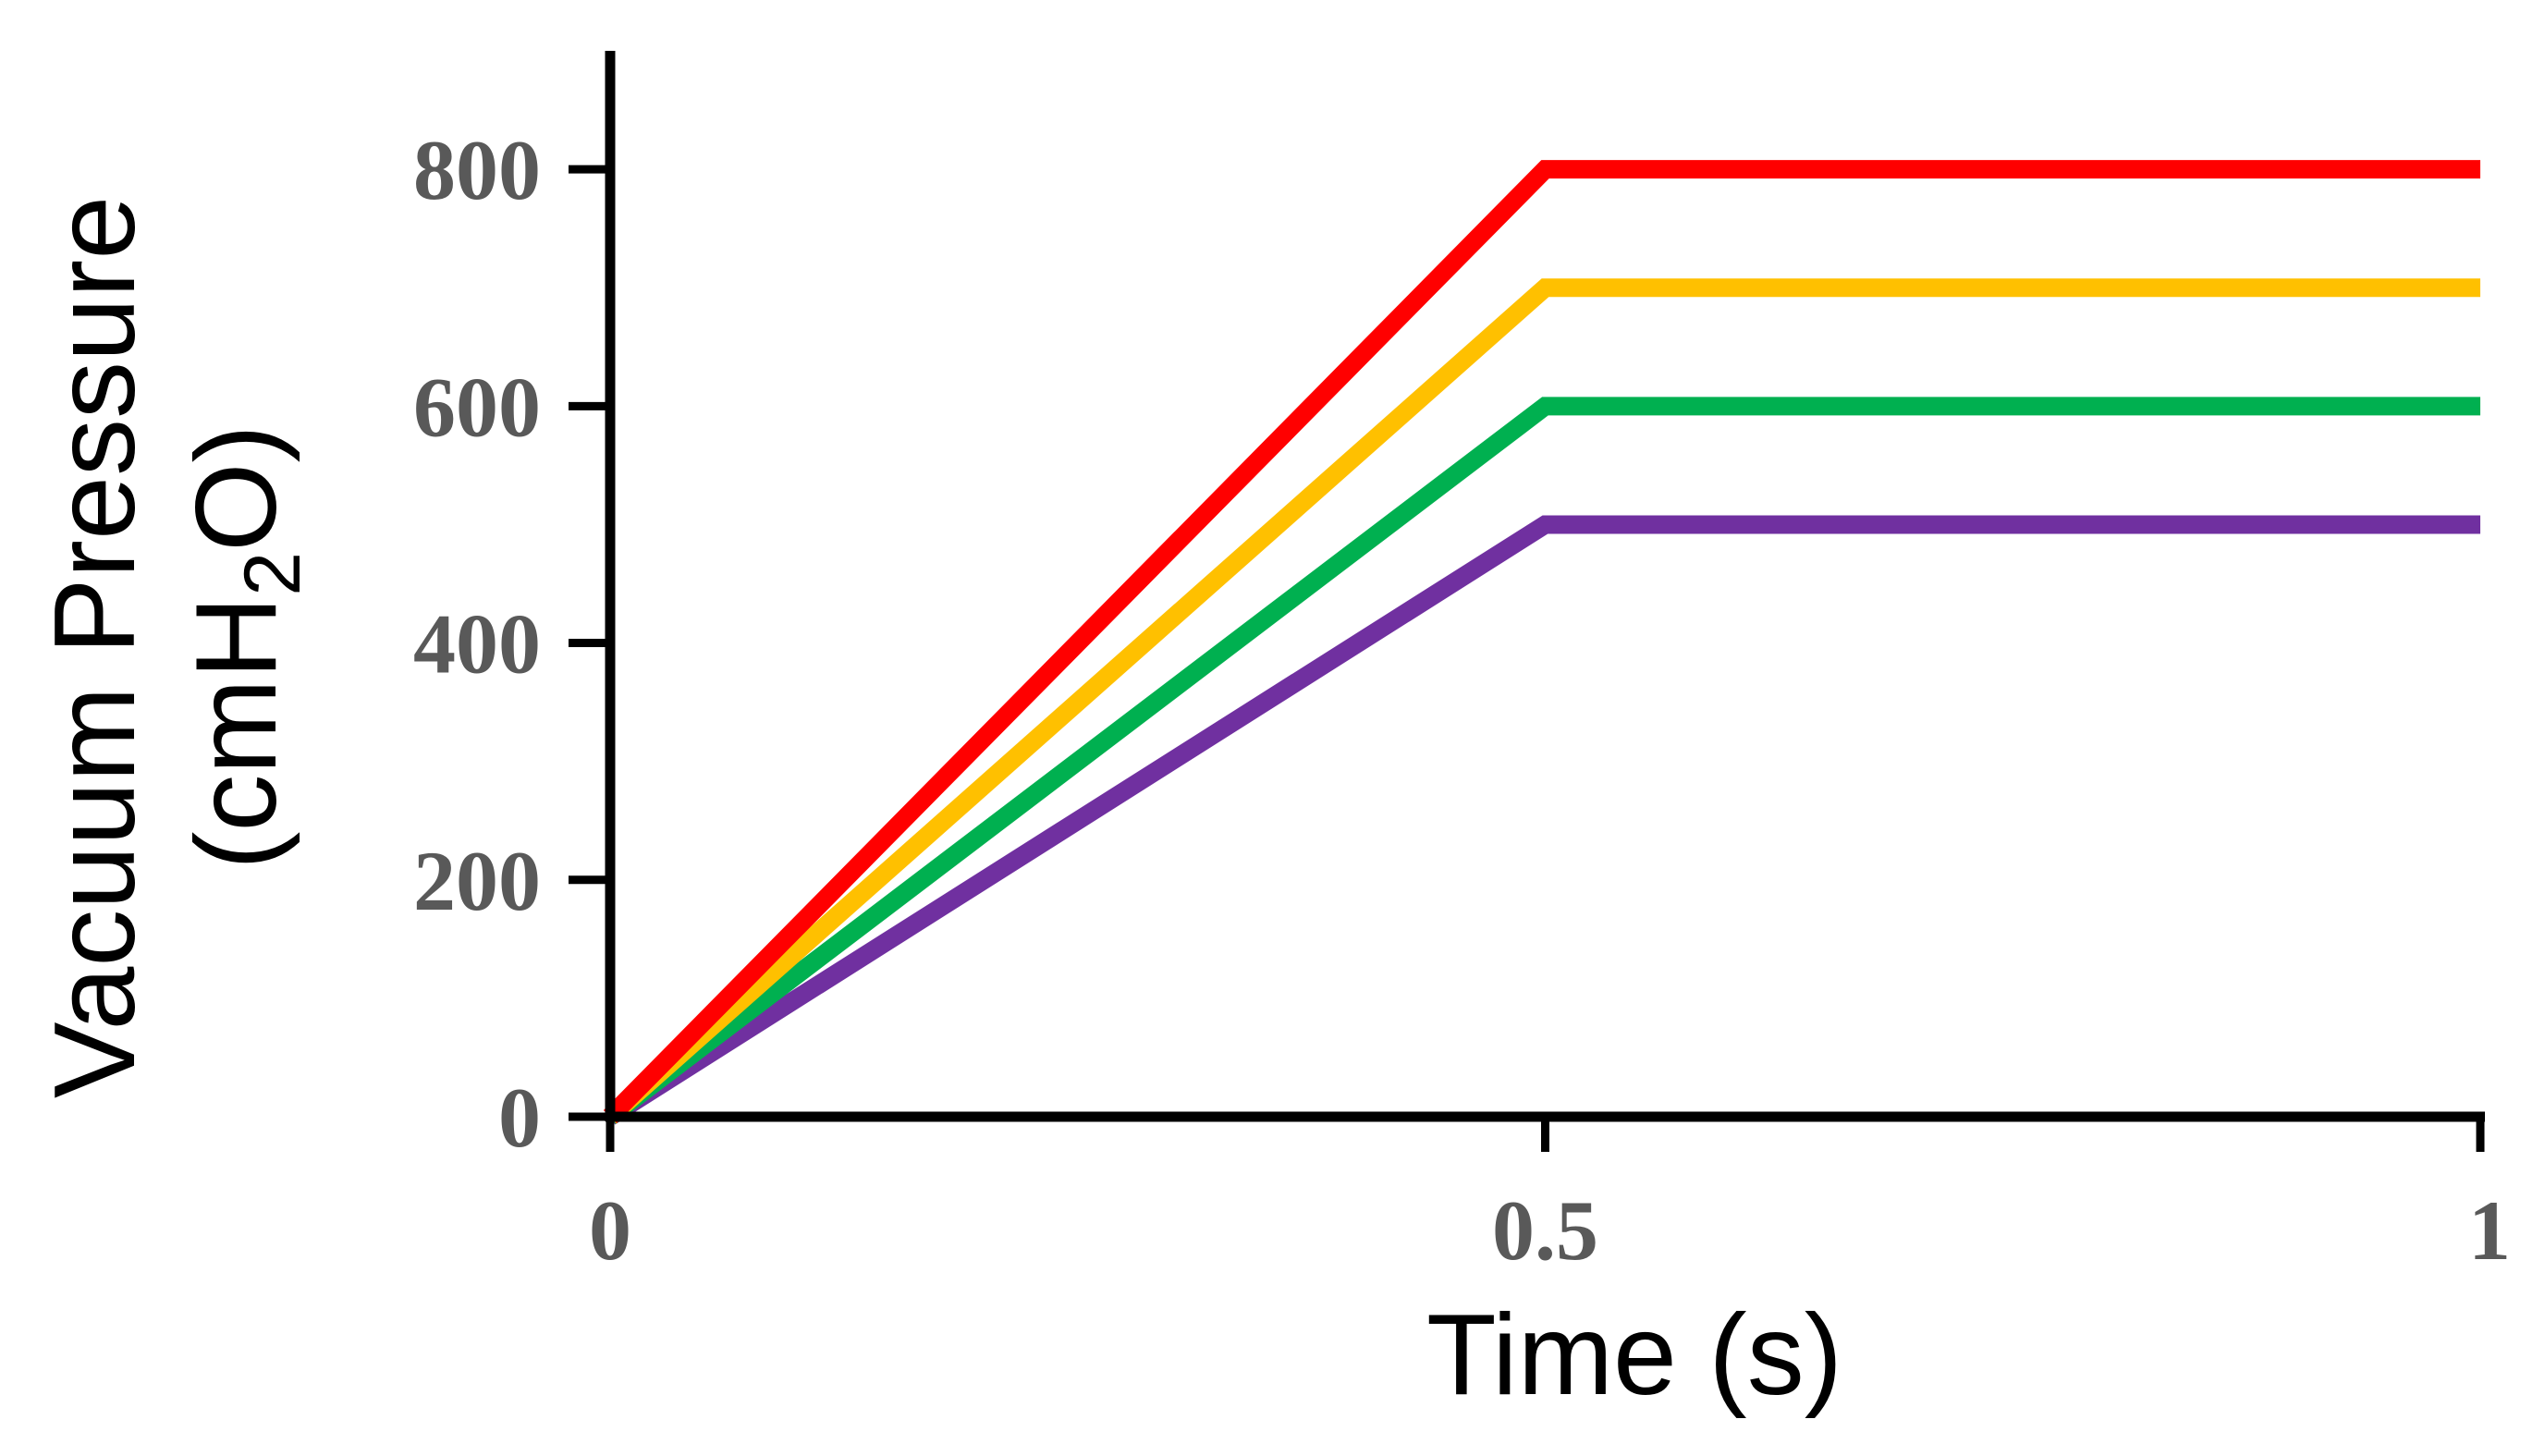  What do you see at coordinates (95, 647) in the screenshot?
I see `y-axis-title-line1: Vacuum Pressure` at bounding box center [95, 647].